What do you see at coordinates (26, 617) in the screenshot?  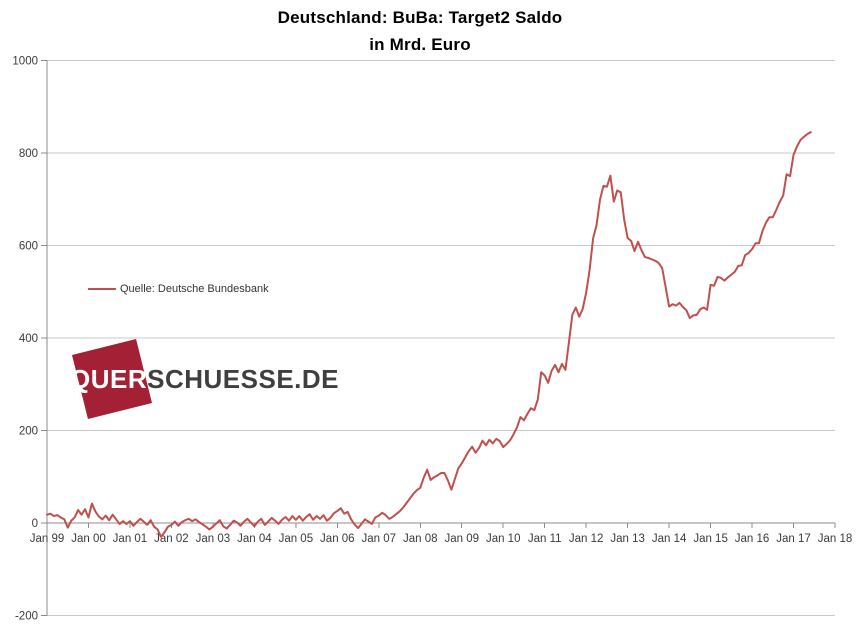 I see `y-axis-label--200: -200` at bounding box center [26, 617].